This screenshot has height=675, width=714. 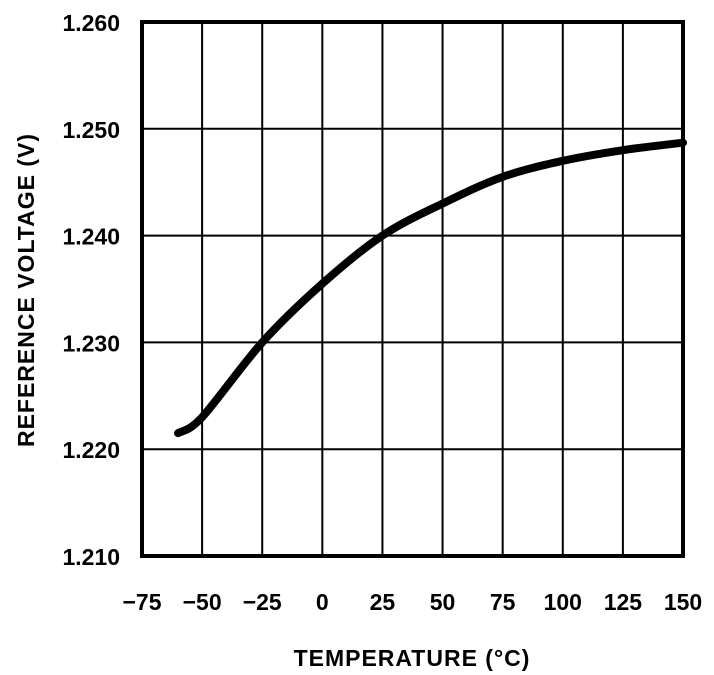 I want to click on x-tick-label: −75, so click(x=141, y=602).